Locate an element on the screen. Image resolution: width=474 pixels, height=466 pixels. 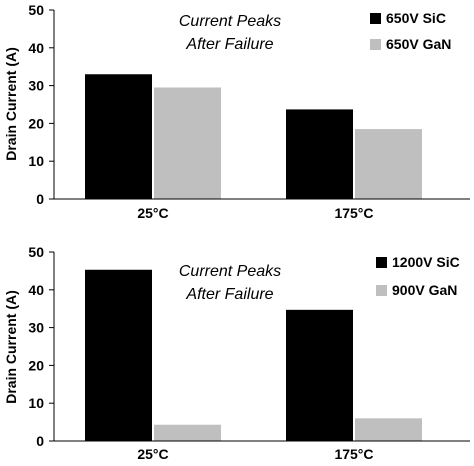
legend-label: 650V SiC is located at coordinates (416, 18).